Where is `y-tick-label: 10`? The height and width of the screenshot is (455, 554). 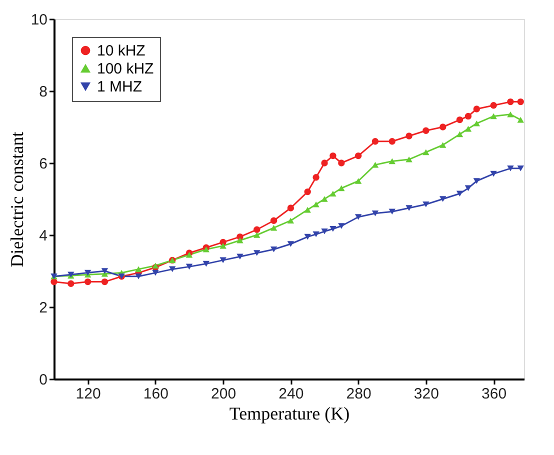 y-tick-label: 10 is located at coordinates (39, 20).